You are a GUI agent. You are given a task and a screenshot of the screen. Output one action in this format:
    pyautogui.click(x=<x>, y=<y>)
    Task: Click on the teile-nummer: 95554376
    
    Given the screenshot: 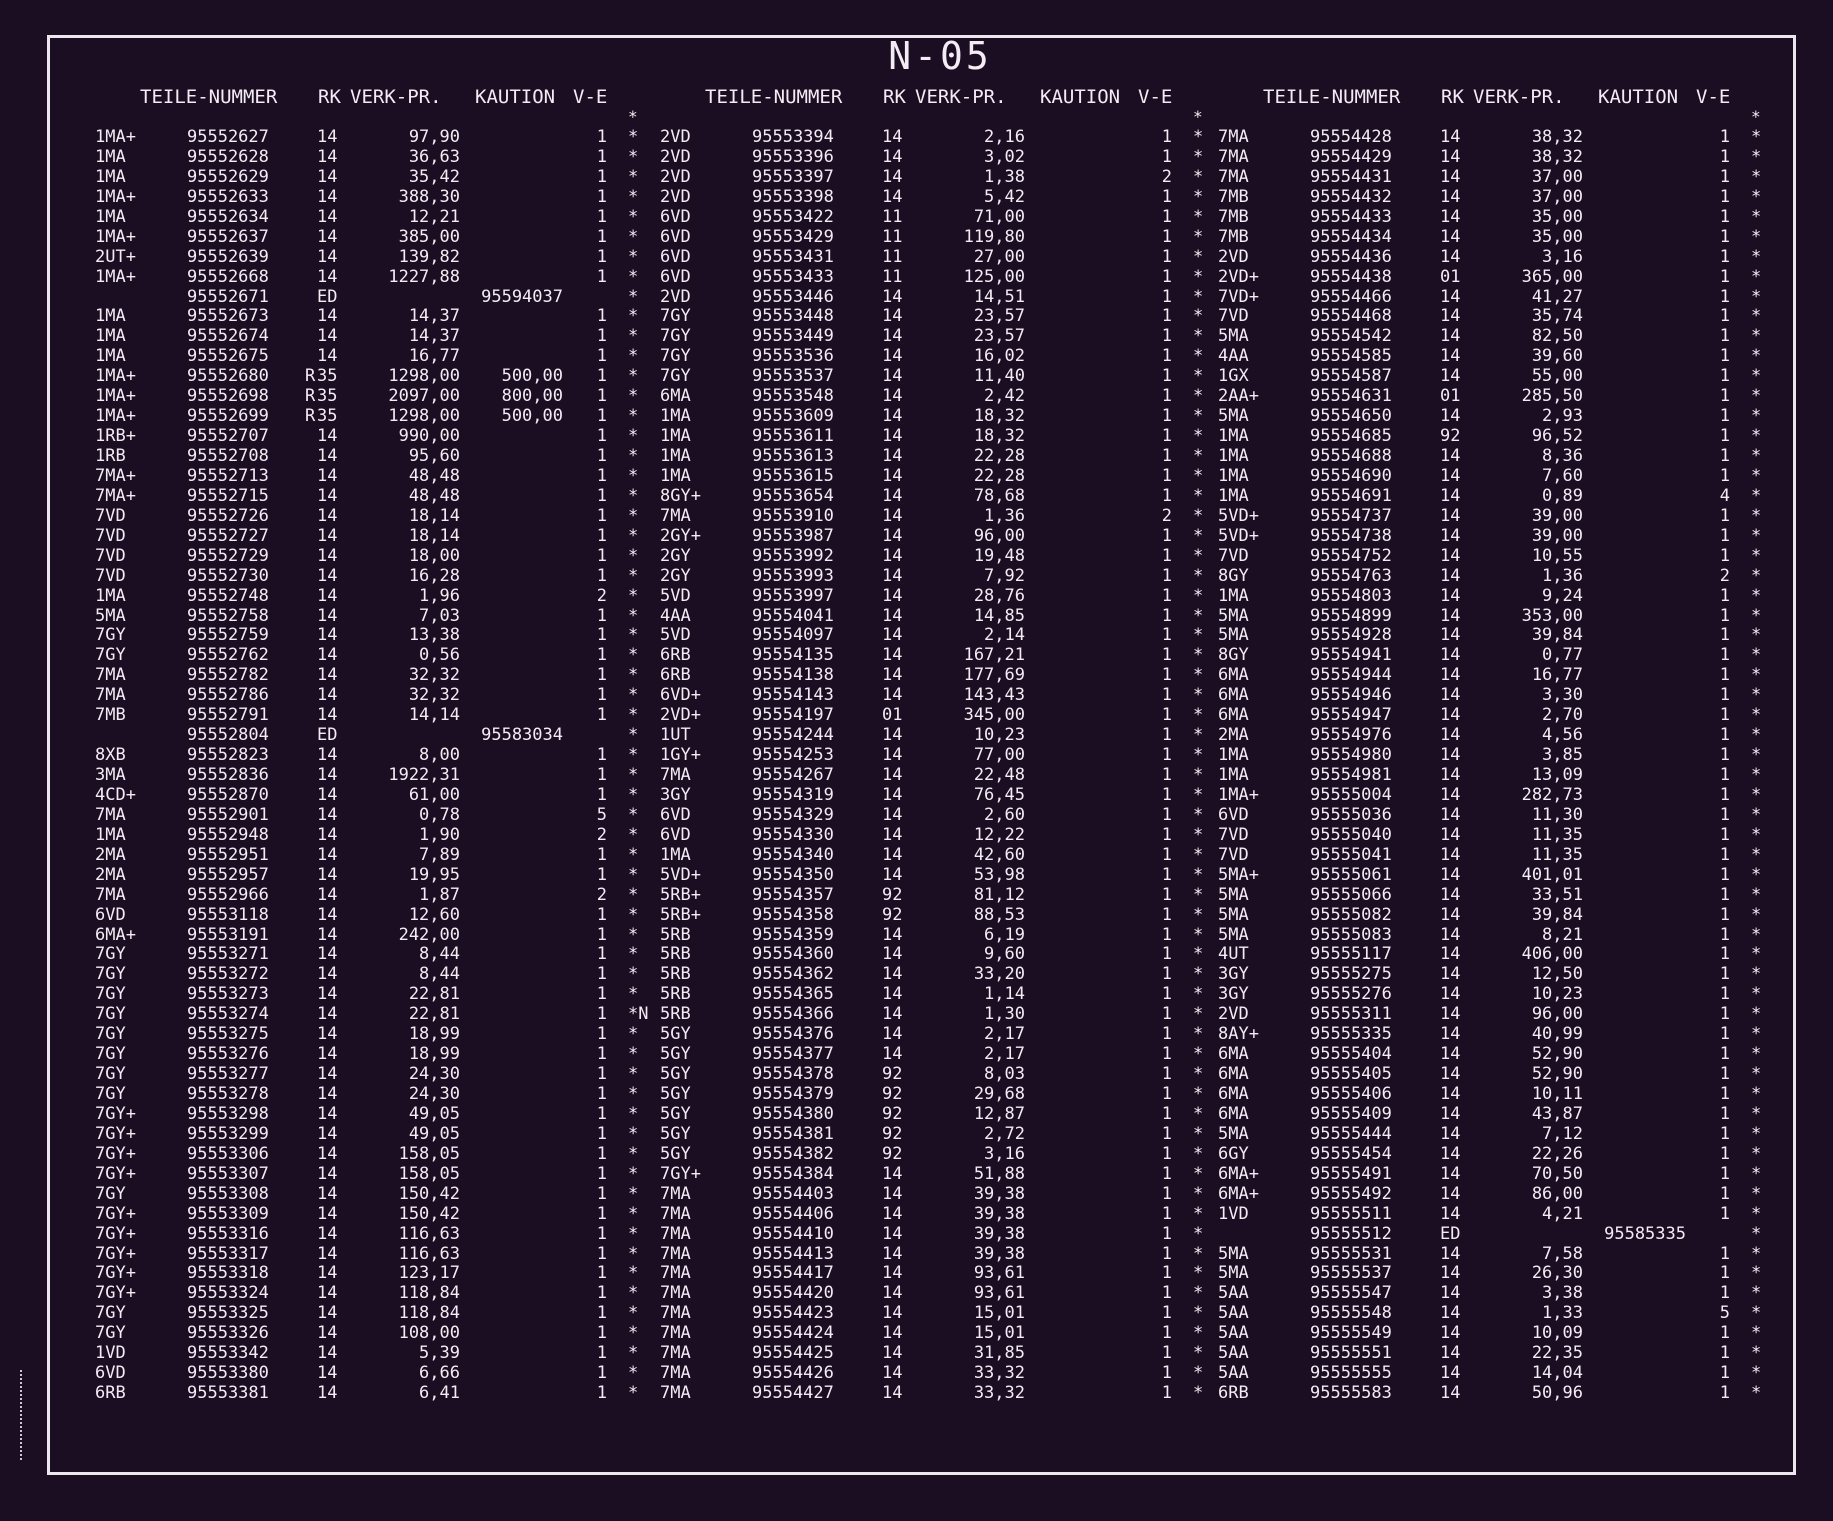 What is the action you would take?
    pyautogui.click(x=793, y=1034)
    